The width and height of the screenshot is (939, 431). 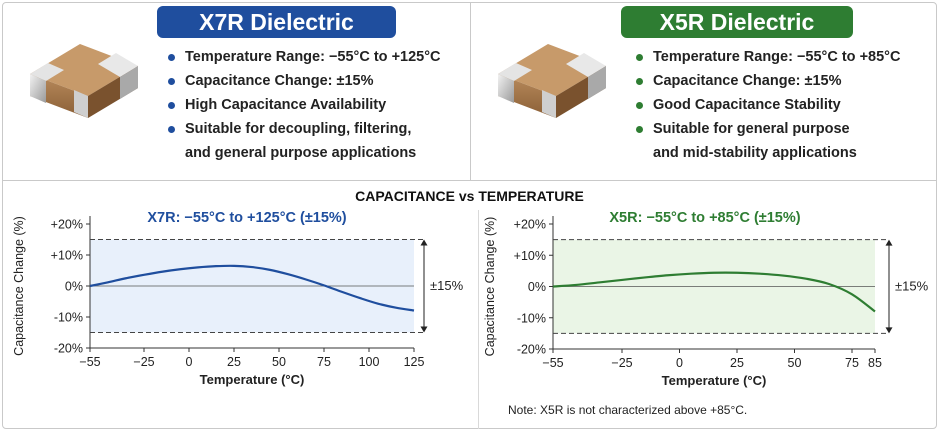 What do you see at coordinates (737, 22) in the screenshot?
I see `x5r-title: X5R Dielectric` at bounding box center [737, 22].